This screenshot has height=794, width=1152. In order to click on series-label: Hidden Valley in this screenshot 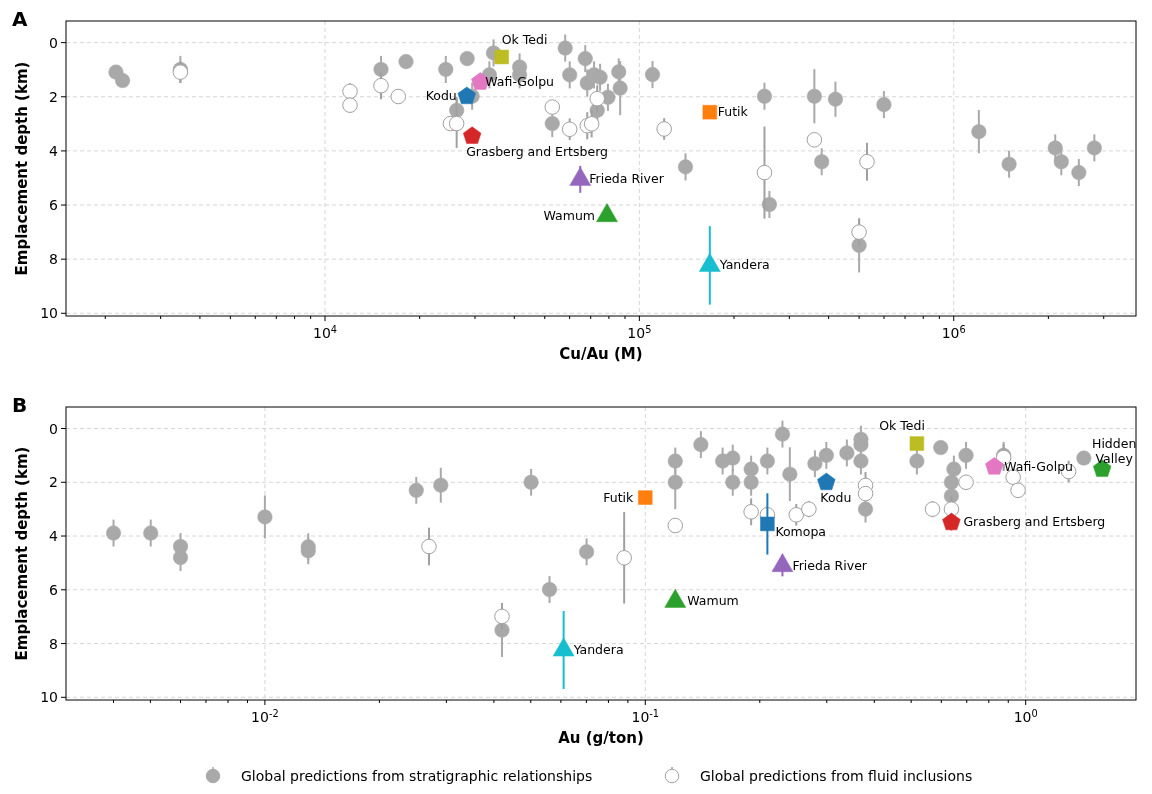, I will do `click(1114, 451)`.